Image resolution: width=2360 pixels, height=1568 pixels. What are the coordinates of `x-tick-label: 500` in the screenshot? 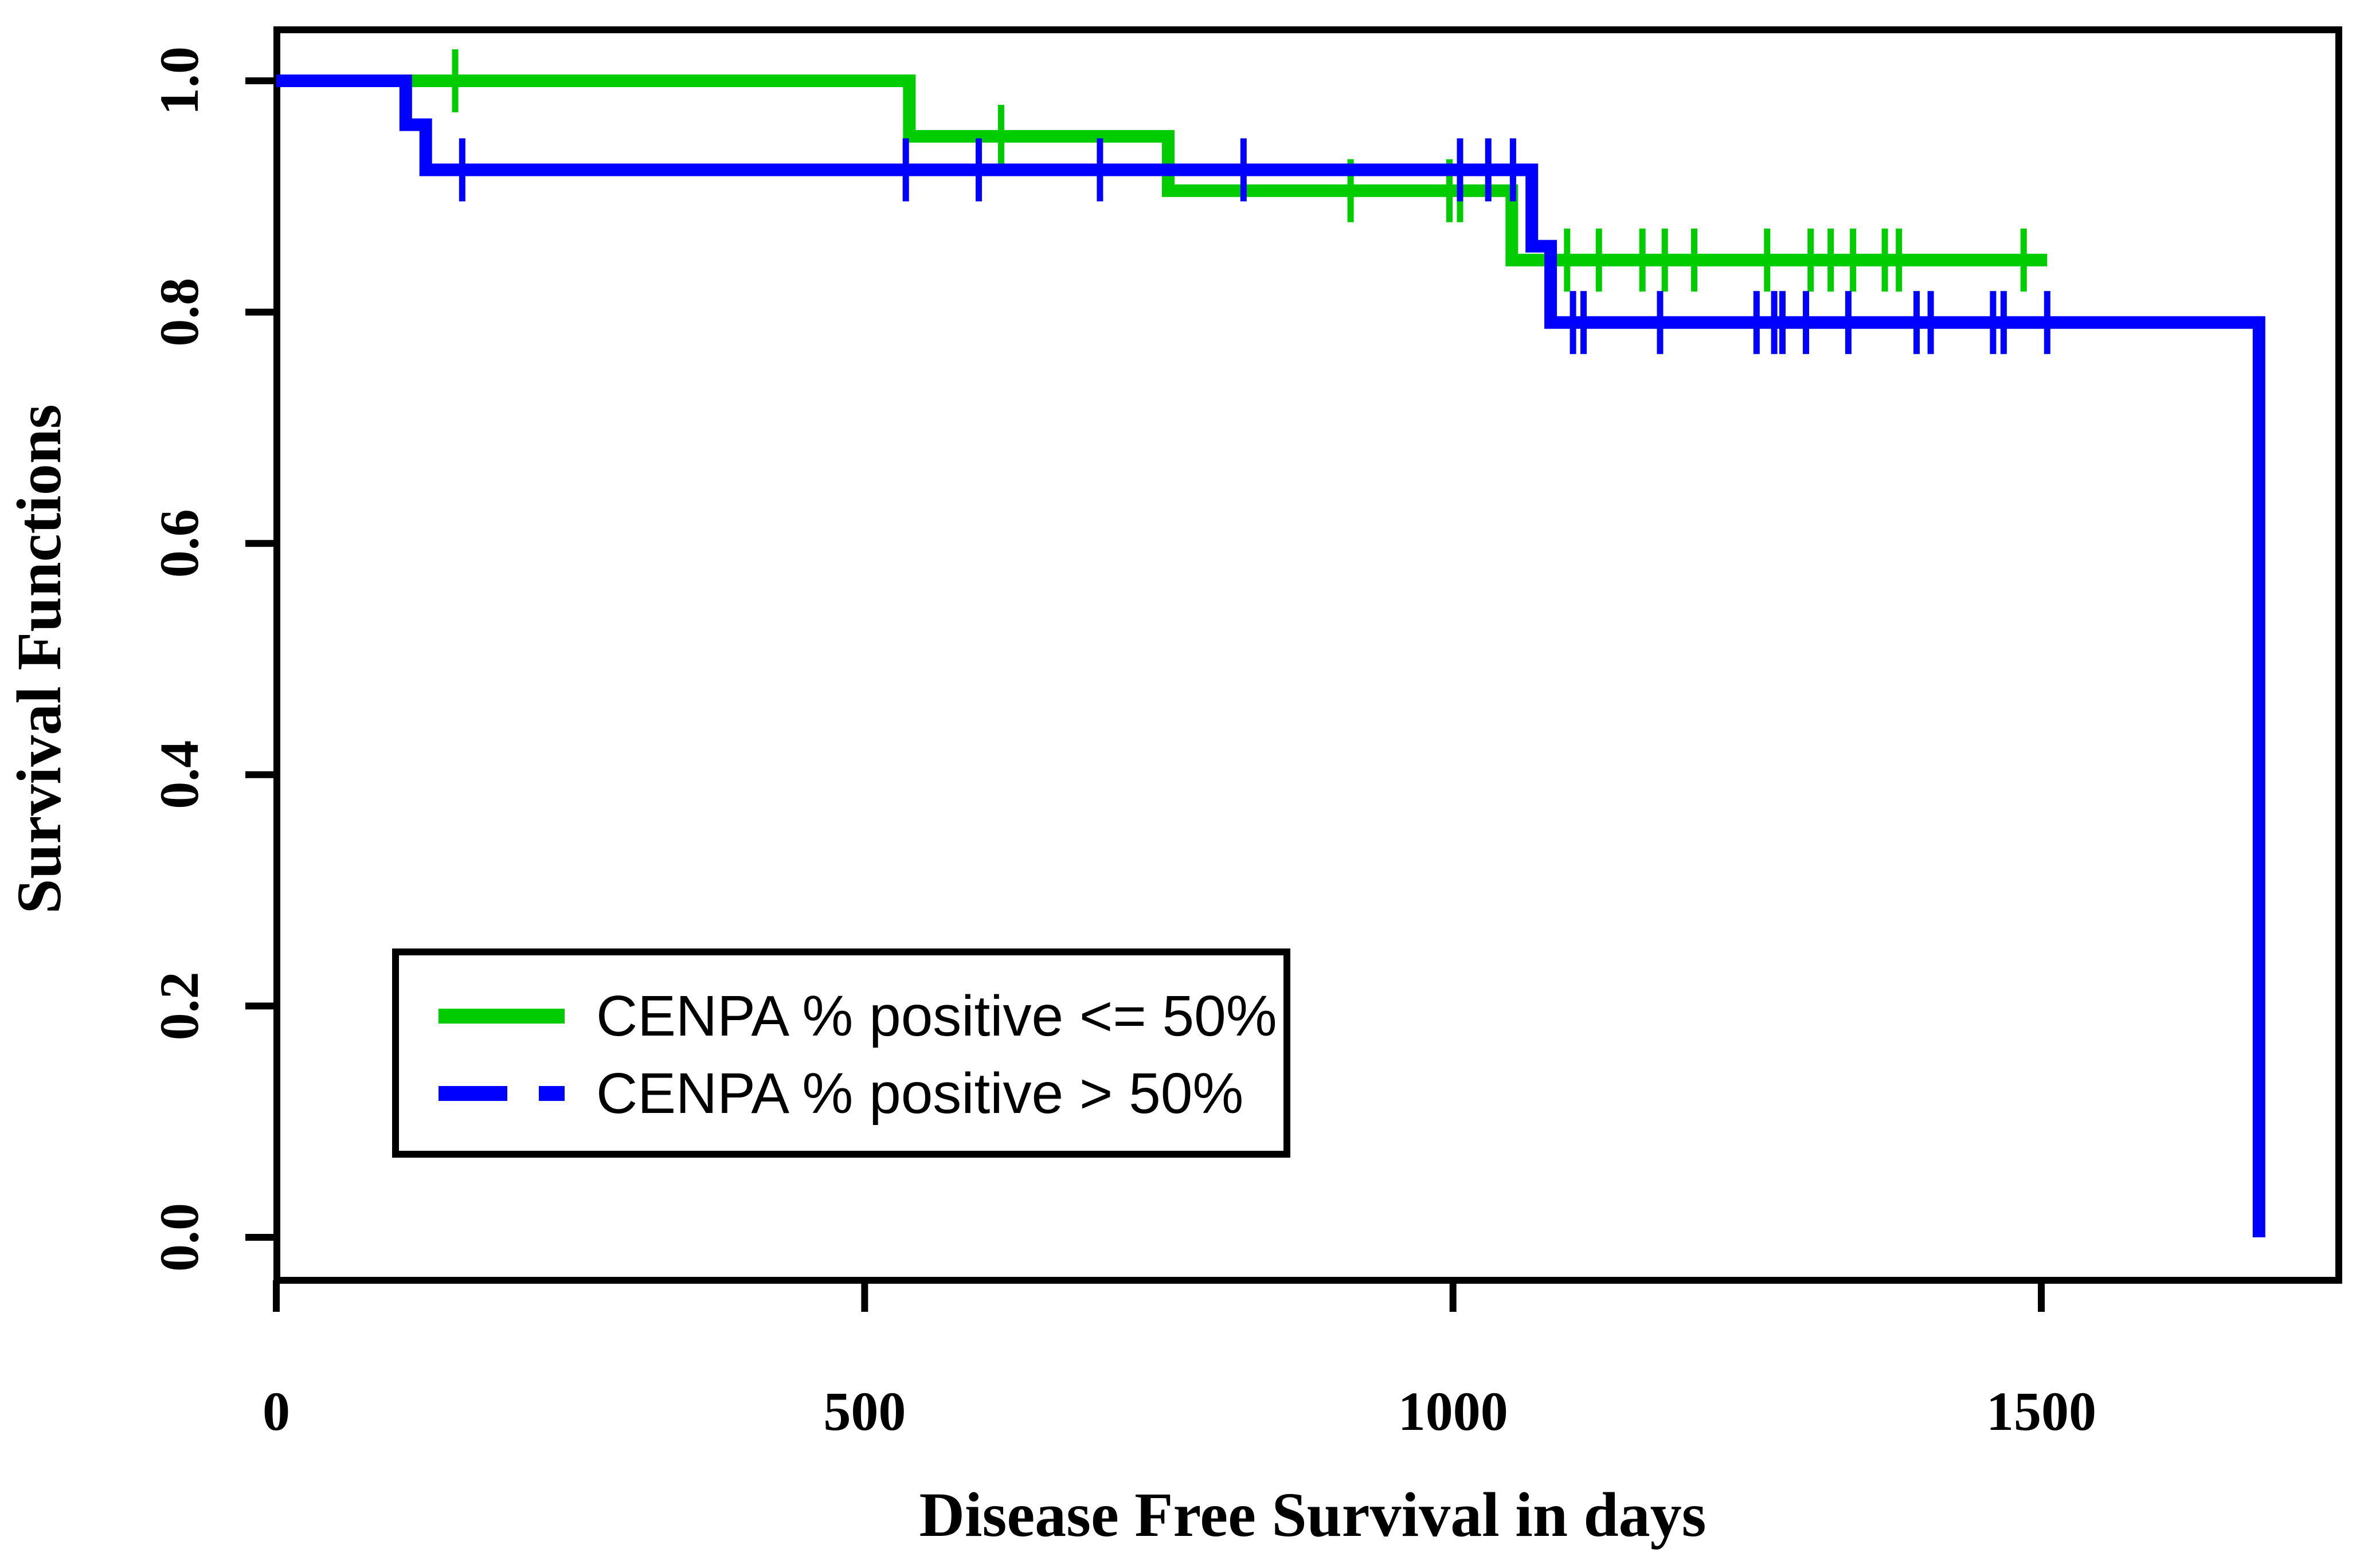 It's located at (864, 1411).